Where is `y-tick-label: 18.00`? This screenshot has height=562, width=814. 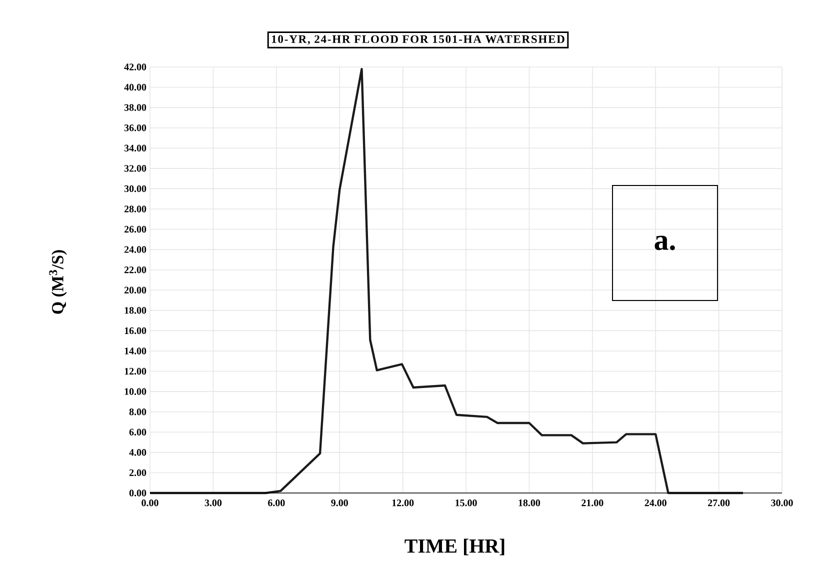
y-tick-label: 18.00 is located at coordinates (135, 310).